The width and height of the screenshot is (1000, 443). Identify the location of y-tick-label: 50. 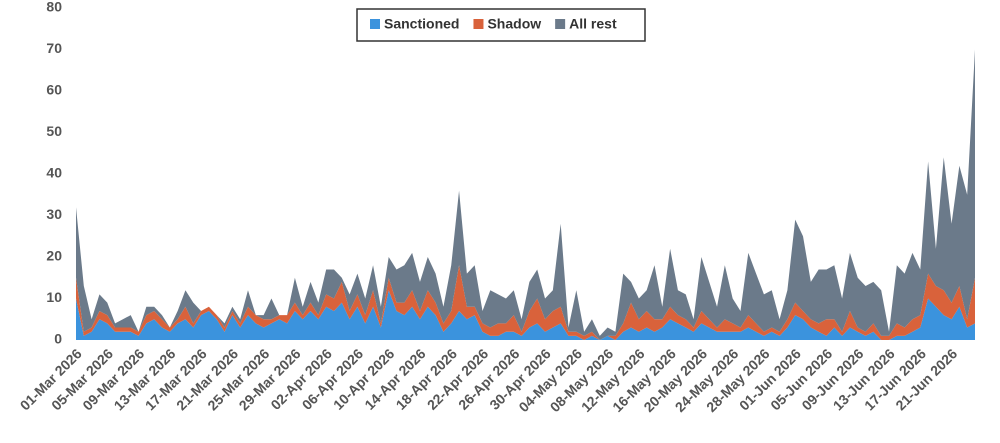
(54, 131).